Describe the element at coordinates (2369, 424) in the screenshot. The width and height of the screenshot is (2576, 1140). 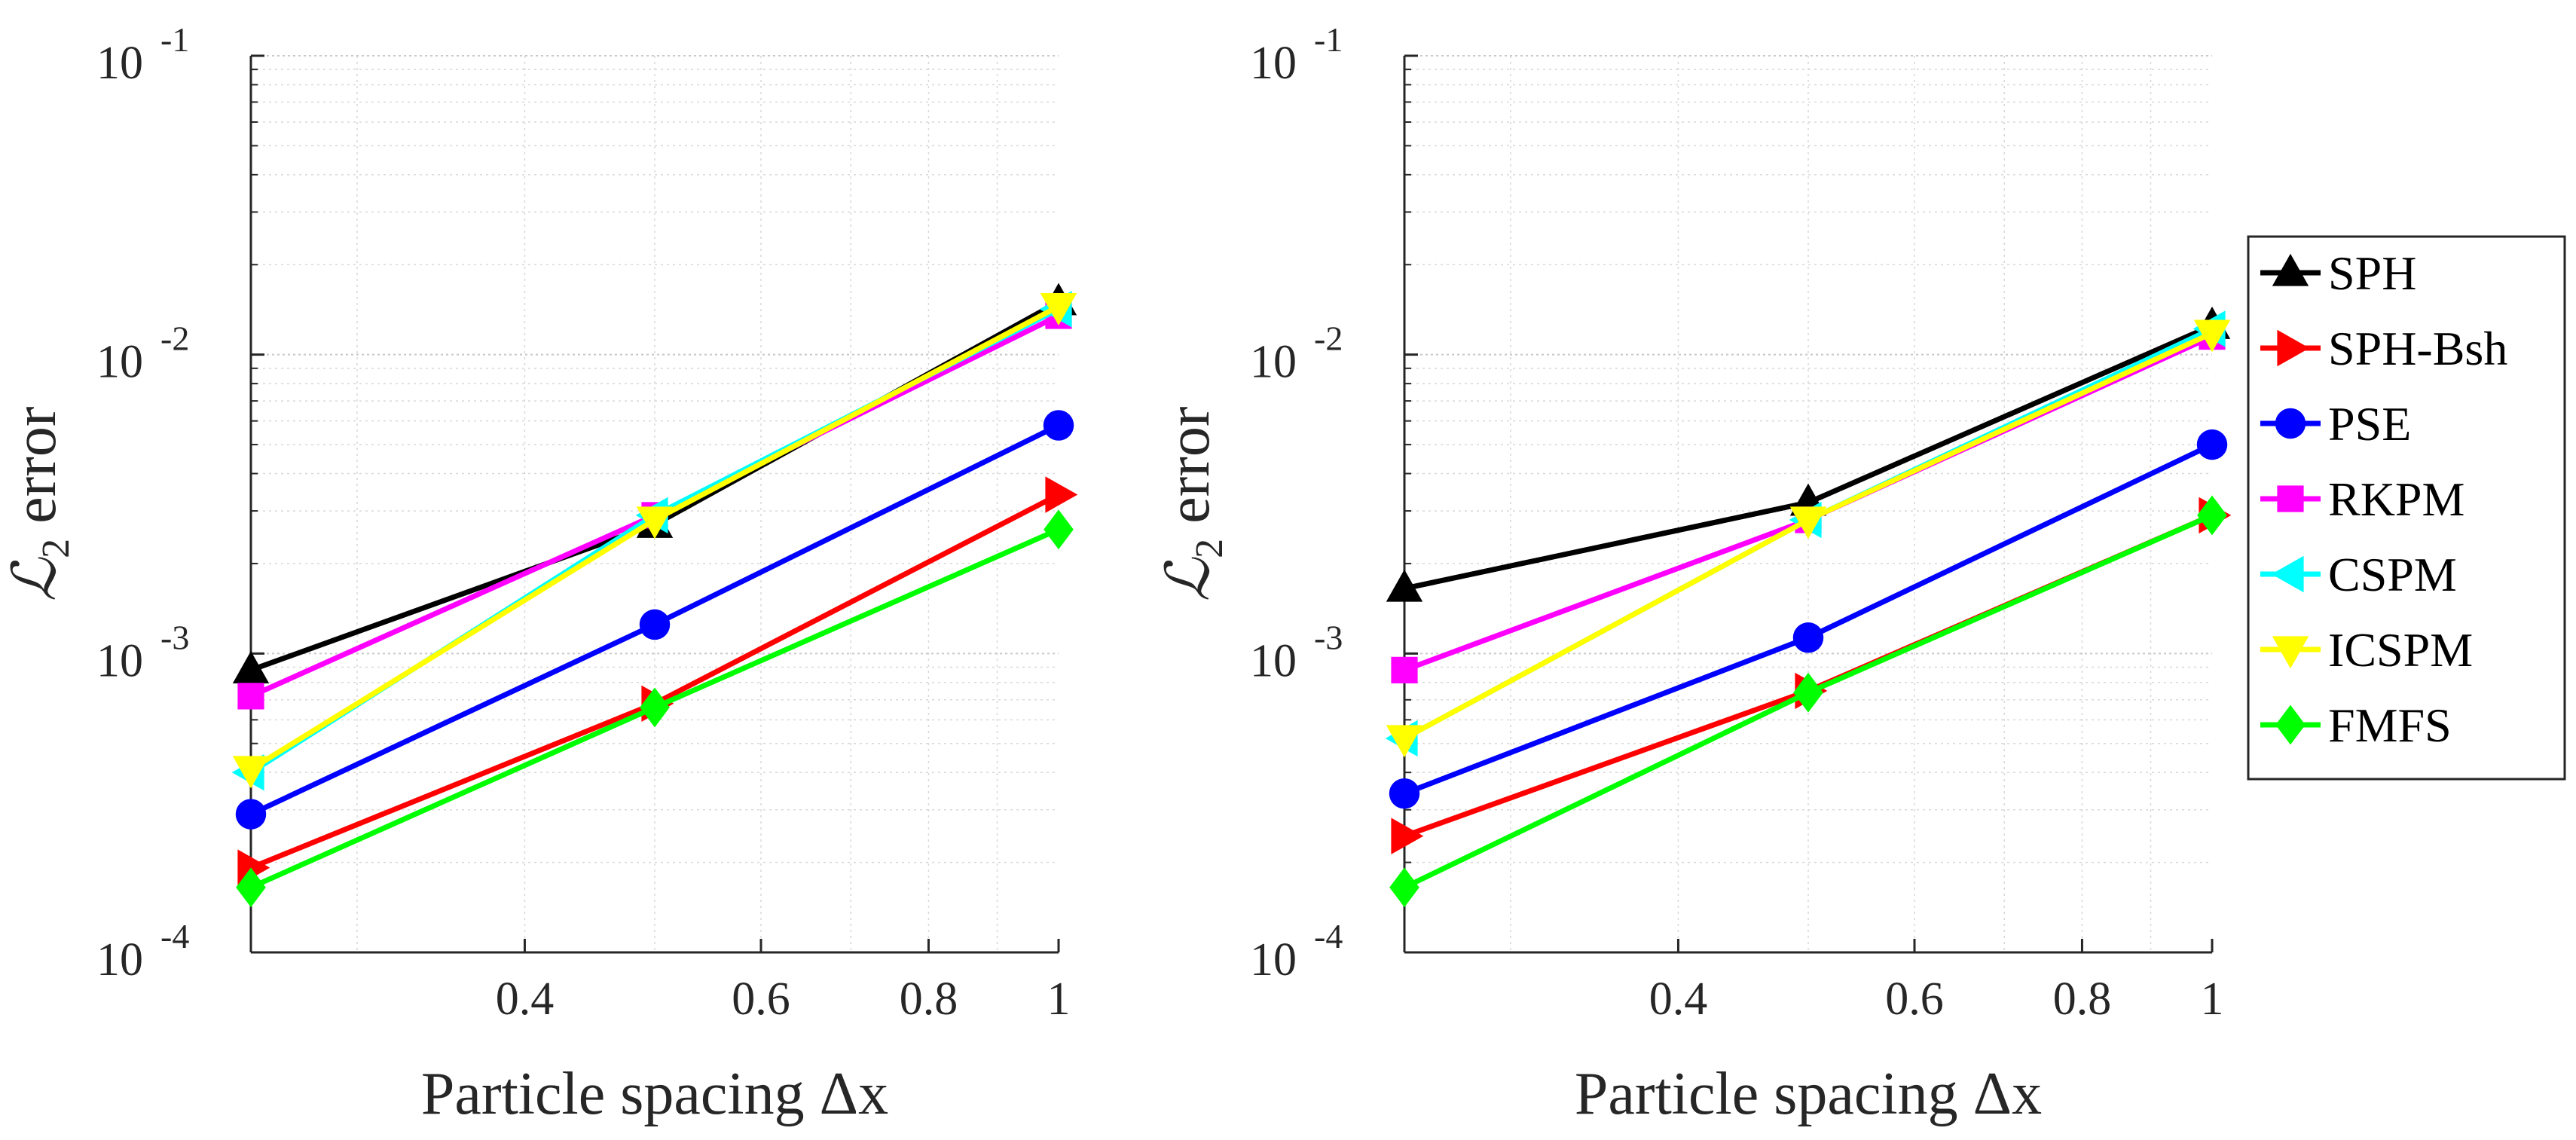
I see `legend-label: PSE` at that location.